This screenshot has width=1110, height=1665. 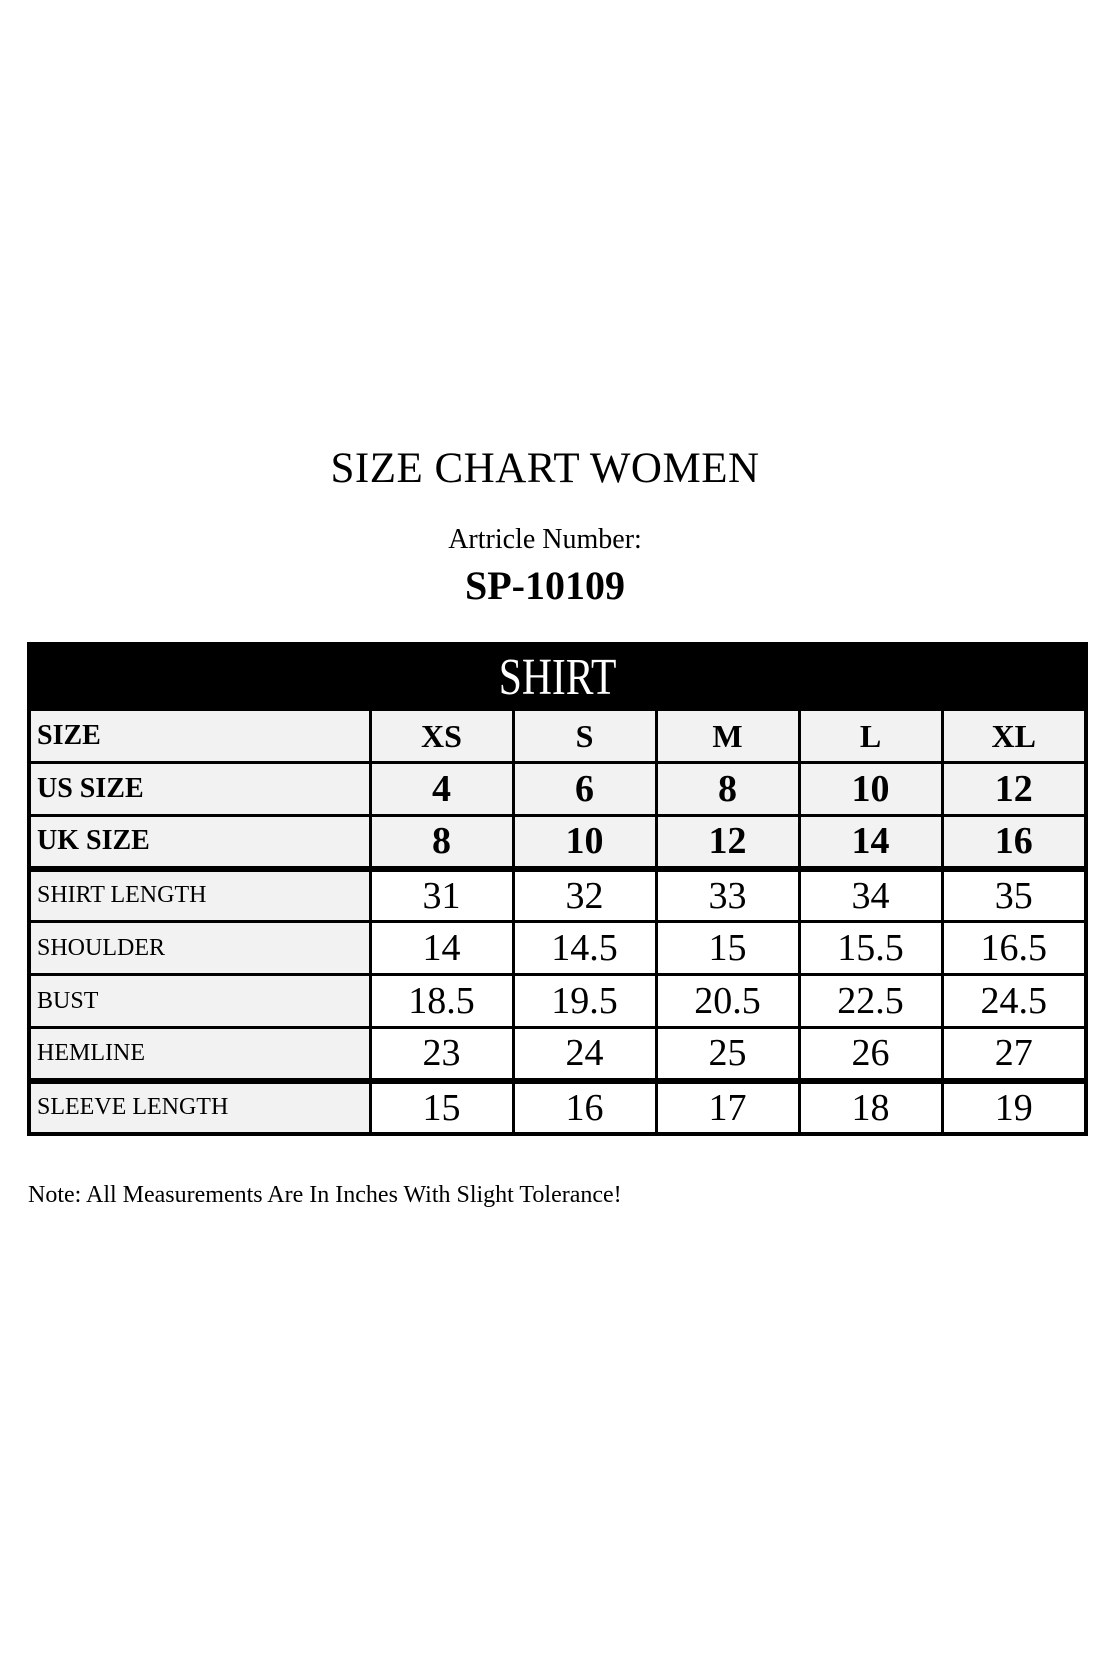 What do you see at coordinates (1014, 1001) in the screenshot?
I see `cell-value: 24.5` at bounding box center [1014, 1001].